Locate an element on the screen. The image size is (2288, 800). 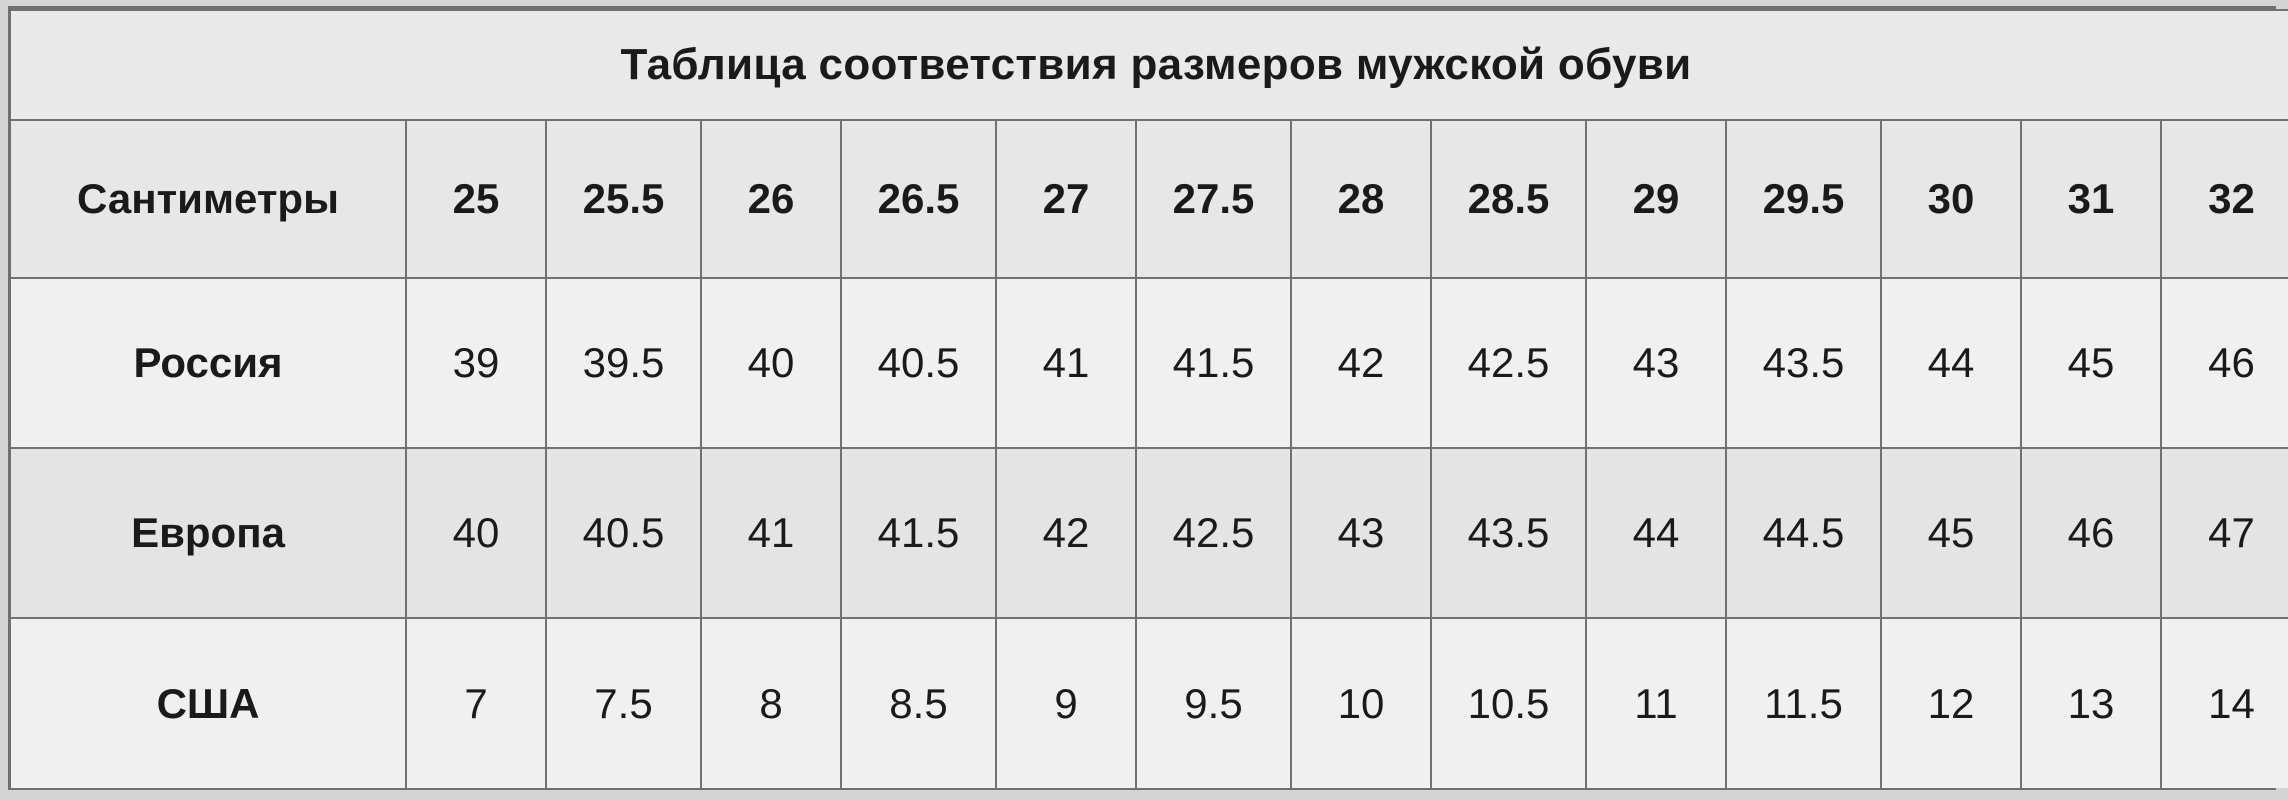
data-cell: 7.5 is located at coordinates (623, 702).